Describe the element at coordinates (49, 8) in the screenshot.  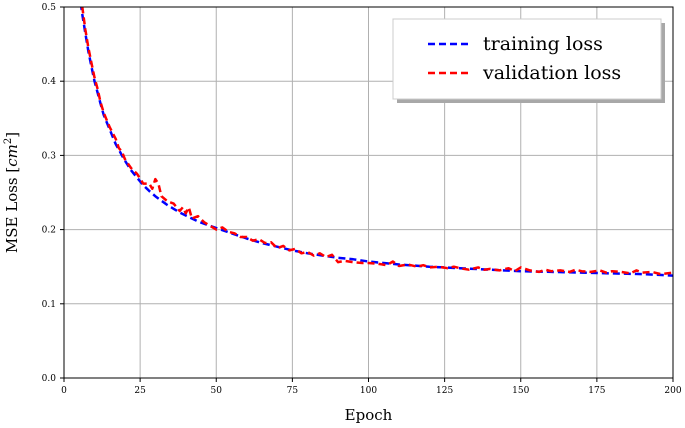
I see `y-tick-label: 0.5` at that location.